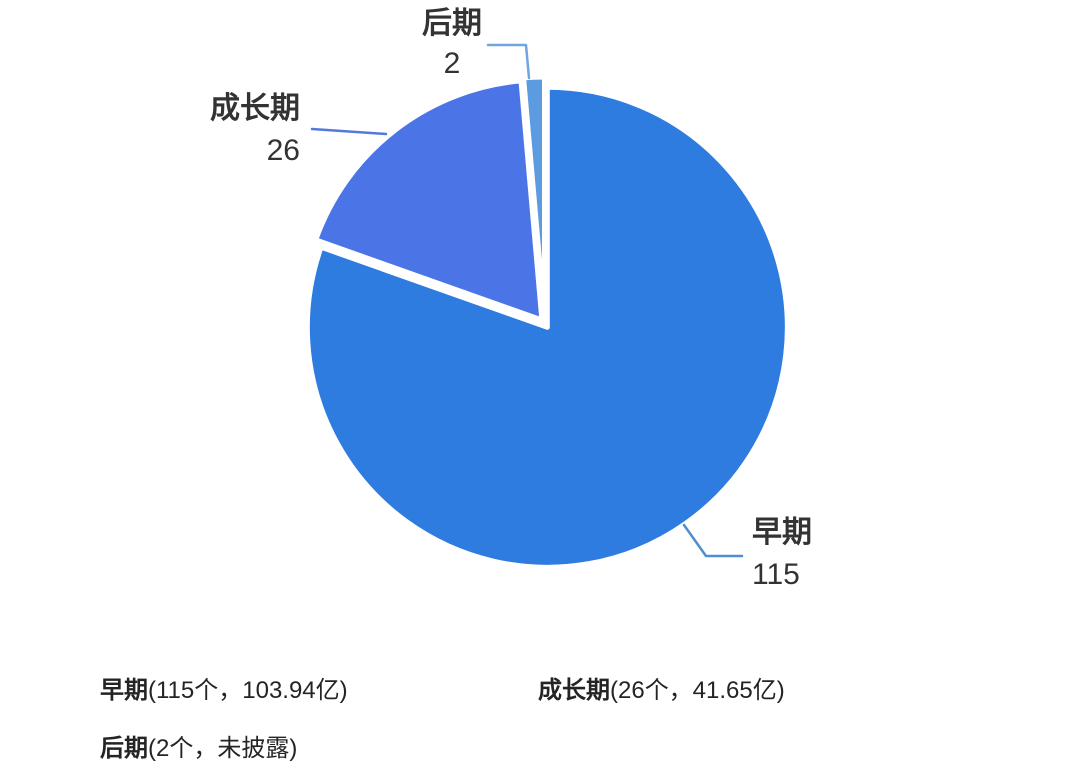 Image resolution: width=1080 pixels, height=768 pixels. Describe the element at coordinates (124, 748) in the screenshot. I see `legend-late-name: 后期` at that location.